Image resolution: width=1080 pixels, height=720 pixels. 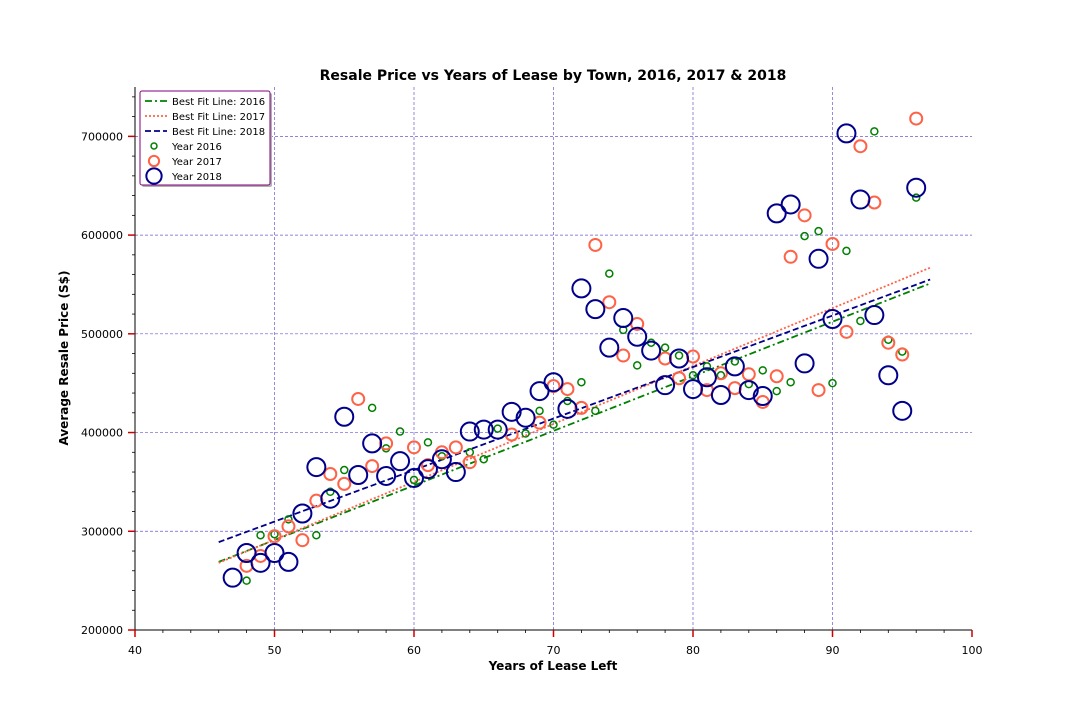 What do you see at coordinates (196, 162) in the screenshot?
I see `legend-label: Year 2017` at bounding box center [196, 162].